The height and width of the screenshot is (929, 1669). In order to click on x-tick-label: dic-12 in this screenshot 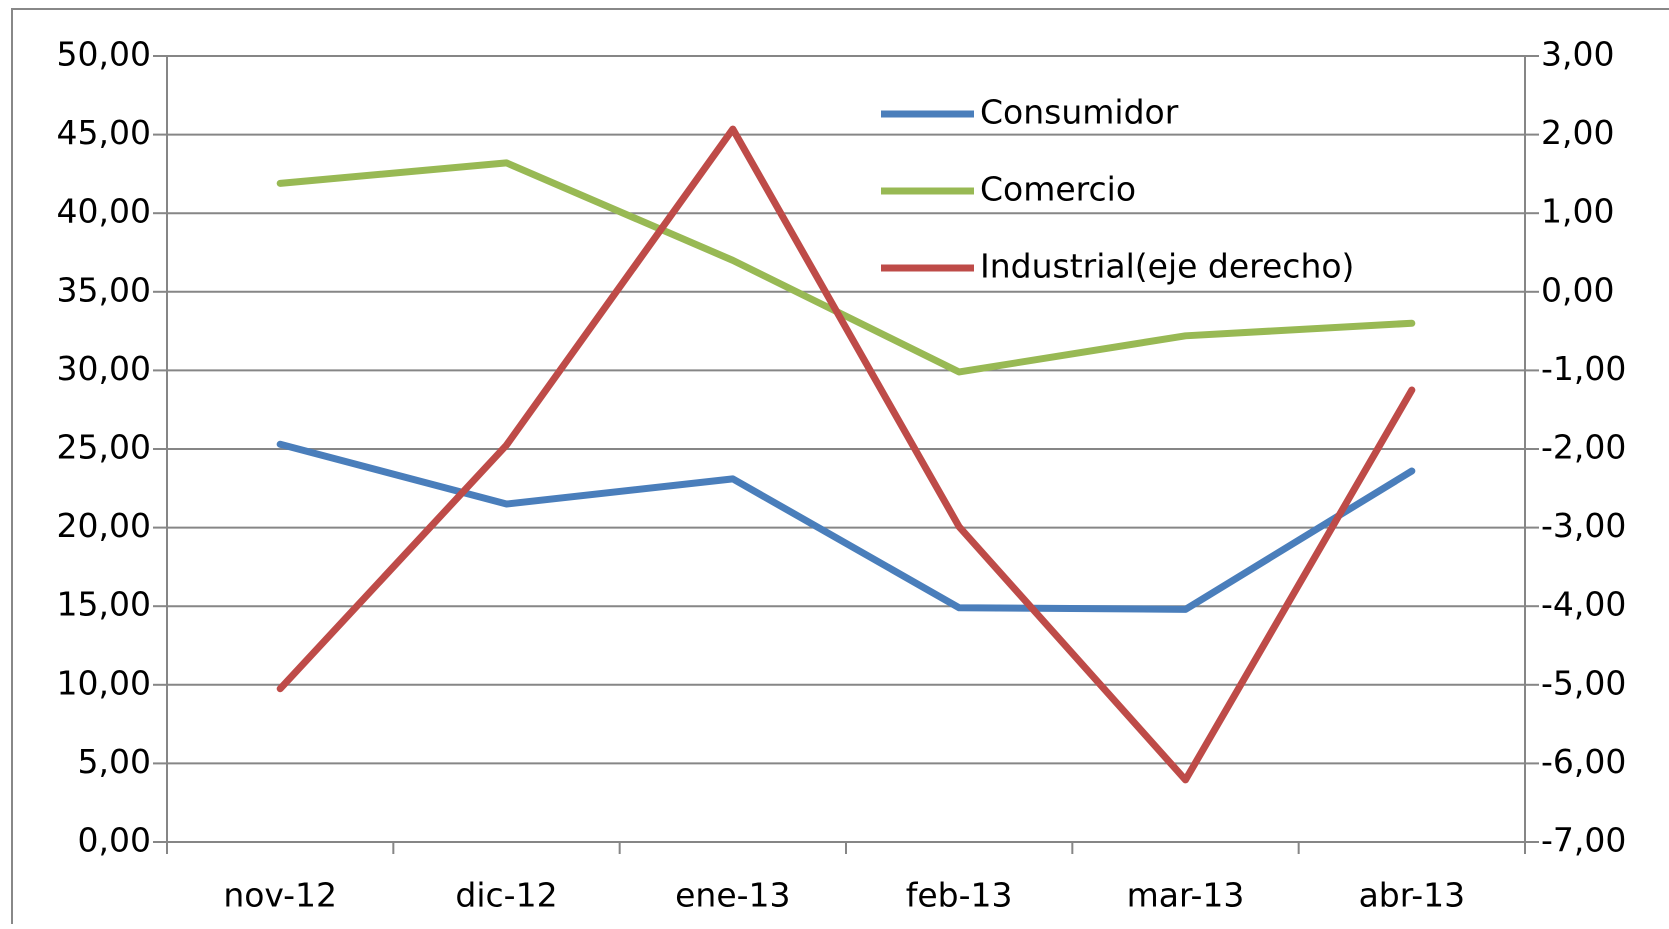, I will do `click(506, 895)`.